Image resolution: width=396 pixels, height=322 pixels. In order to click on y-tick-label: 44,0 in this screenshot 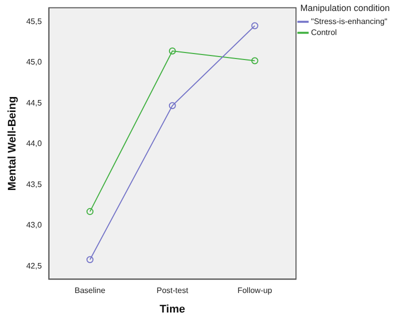, I will do `click(34, 143)`.